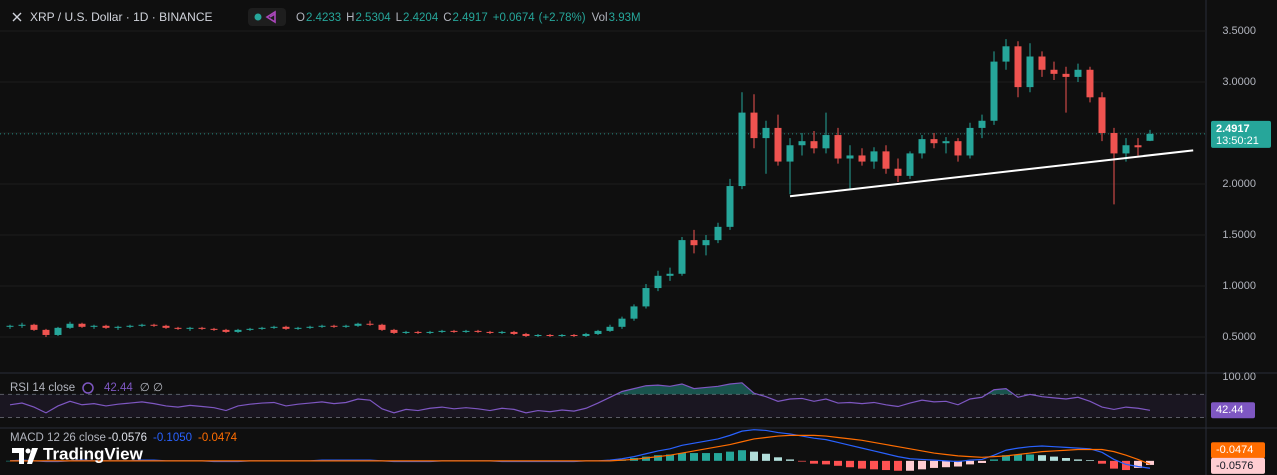 This screenshot has height=475, width=1277. I want to click on legend-value: 2.4204, so click(421, 18).